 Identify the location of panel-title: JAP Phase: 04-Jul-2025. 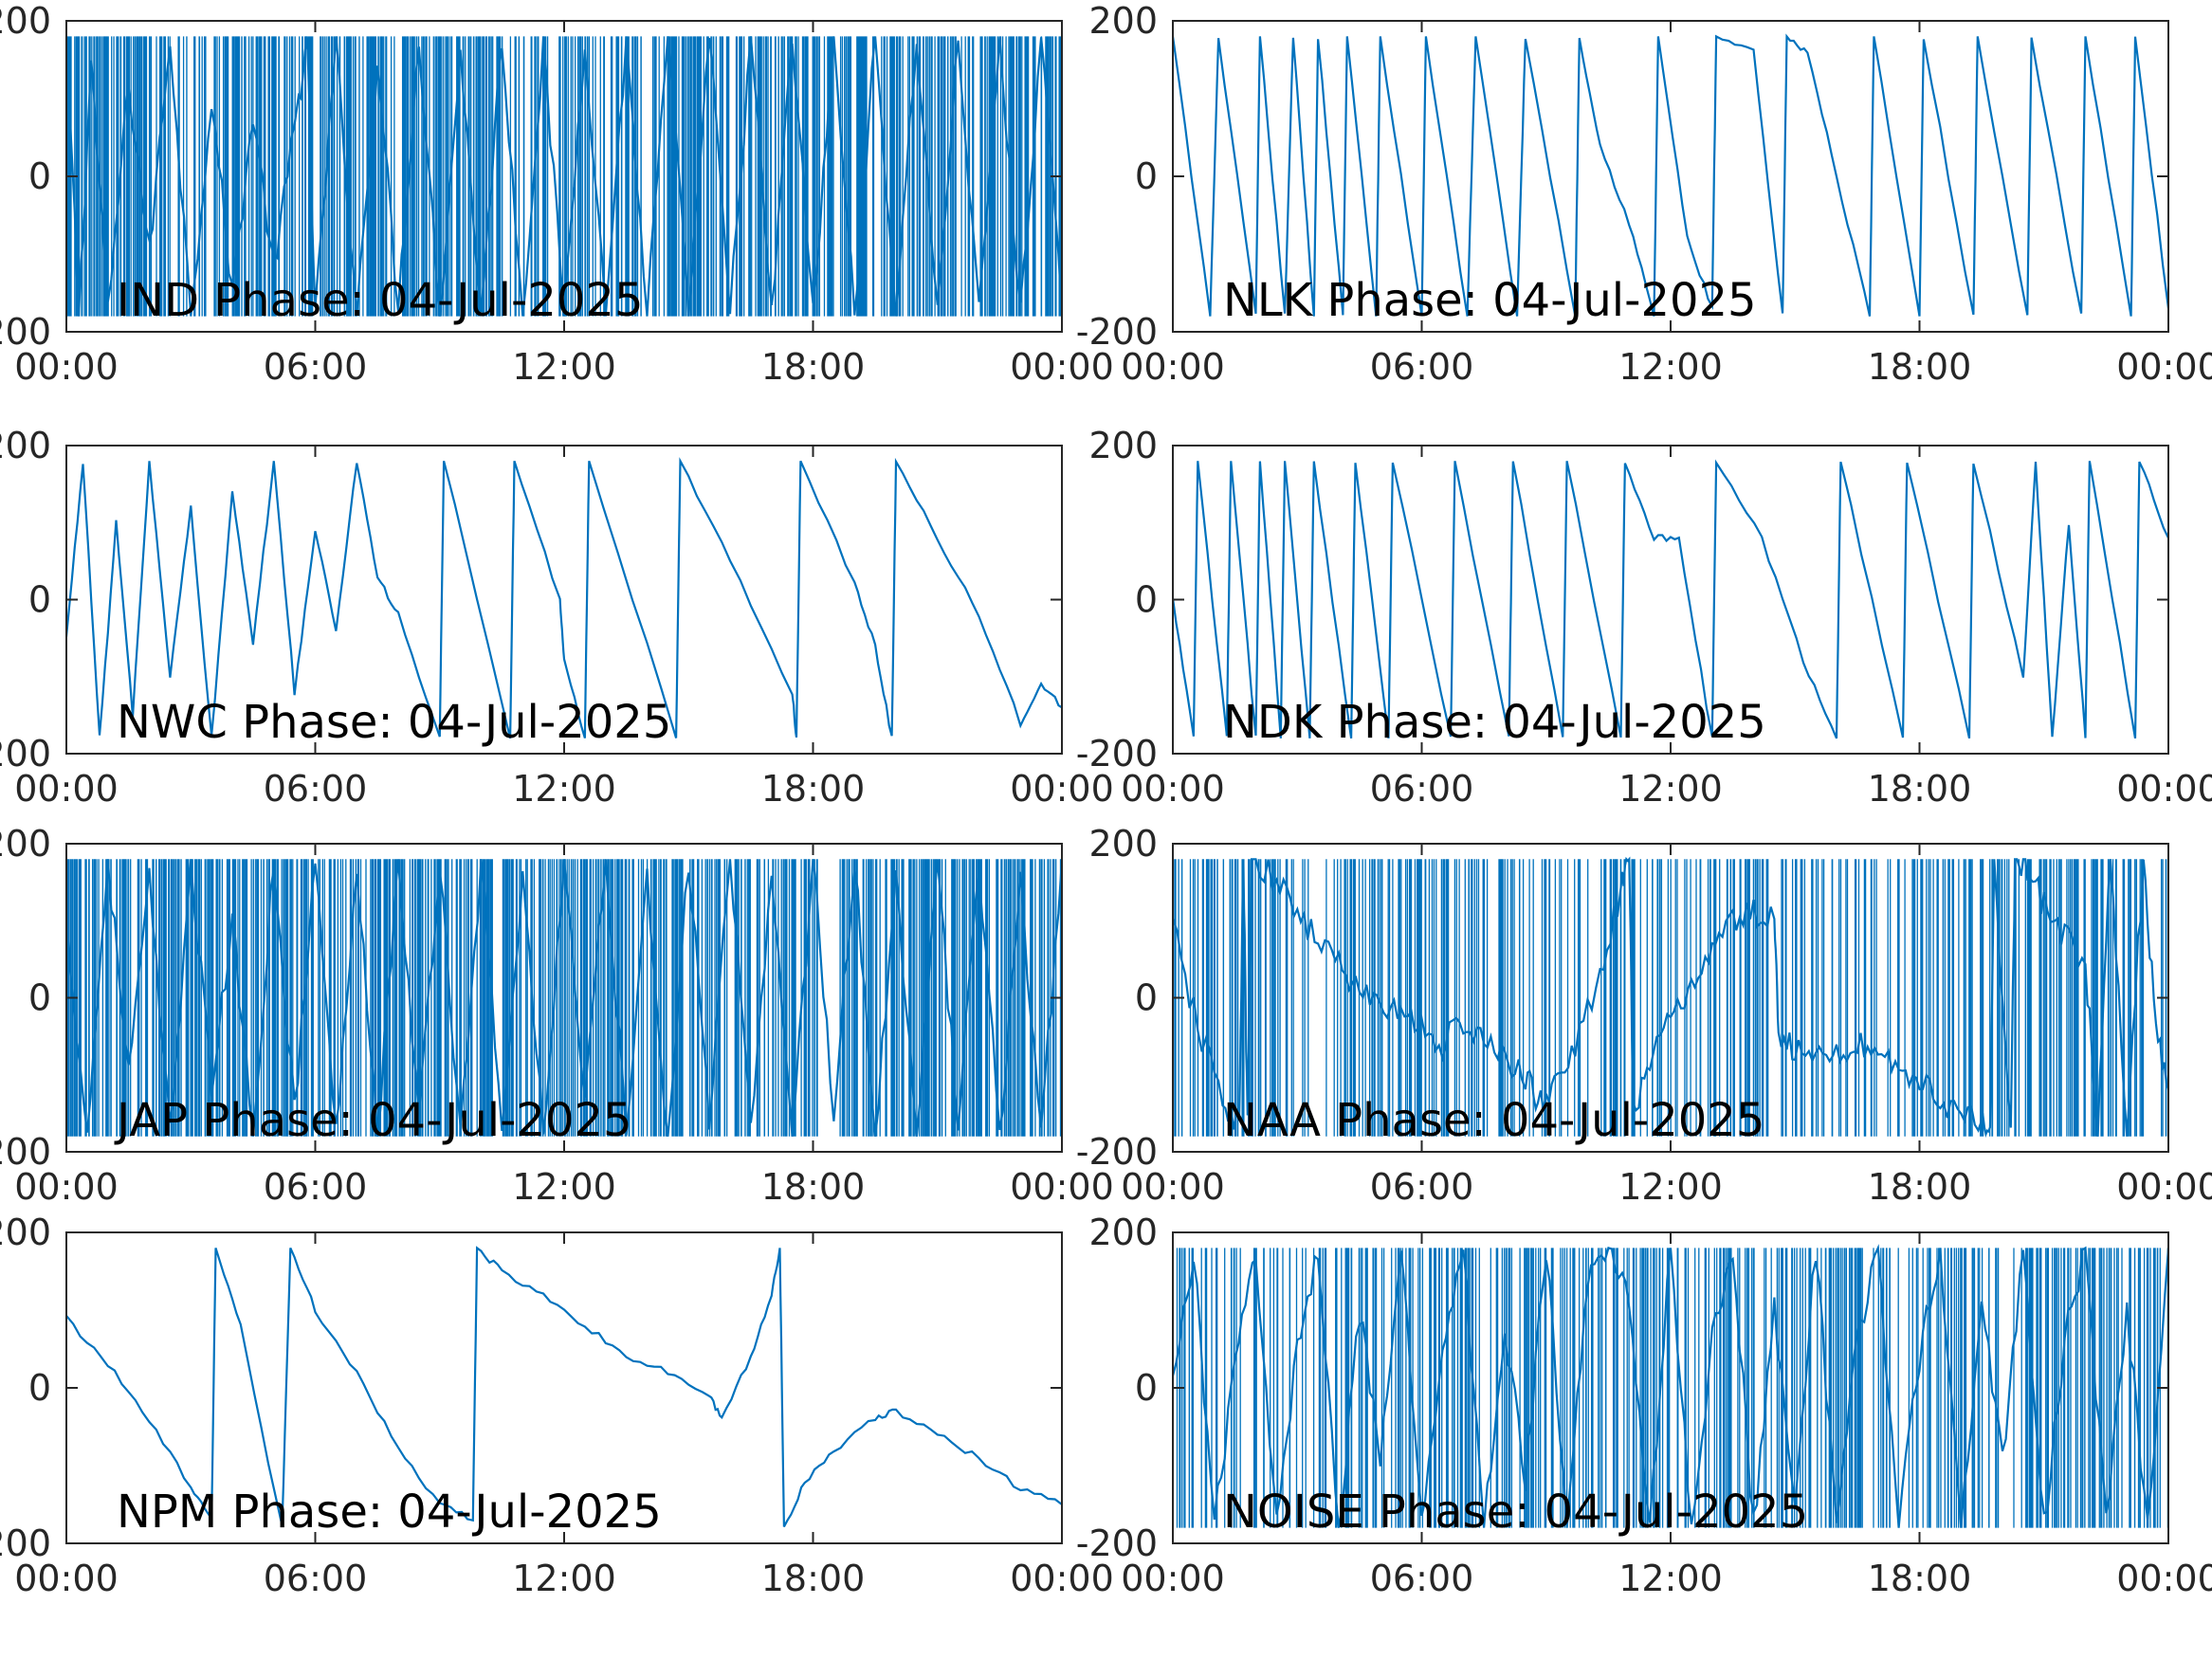
(373, 1120).